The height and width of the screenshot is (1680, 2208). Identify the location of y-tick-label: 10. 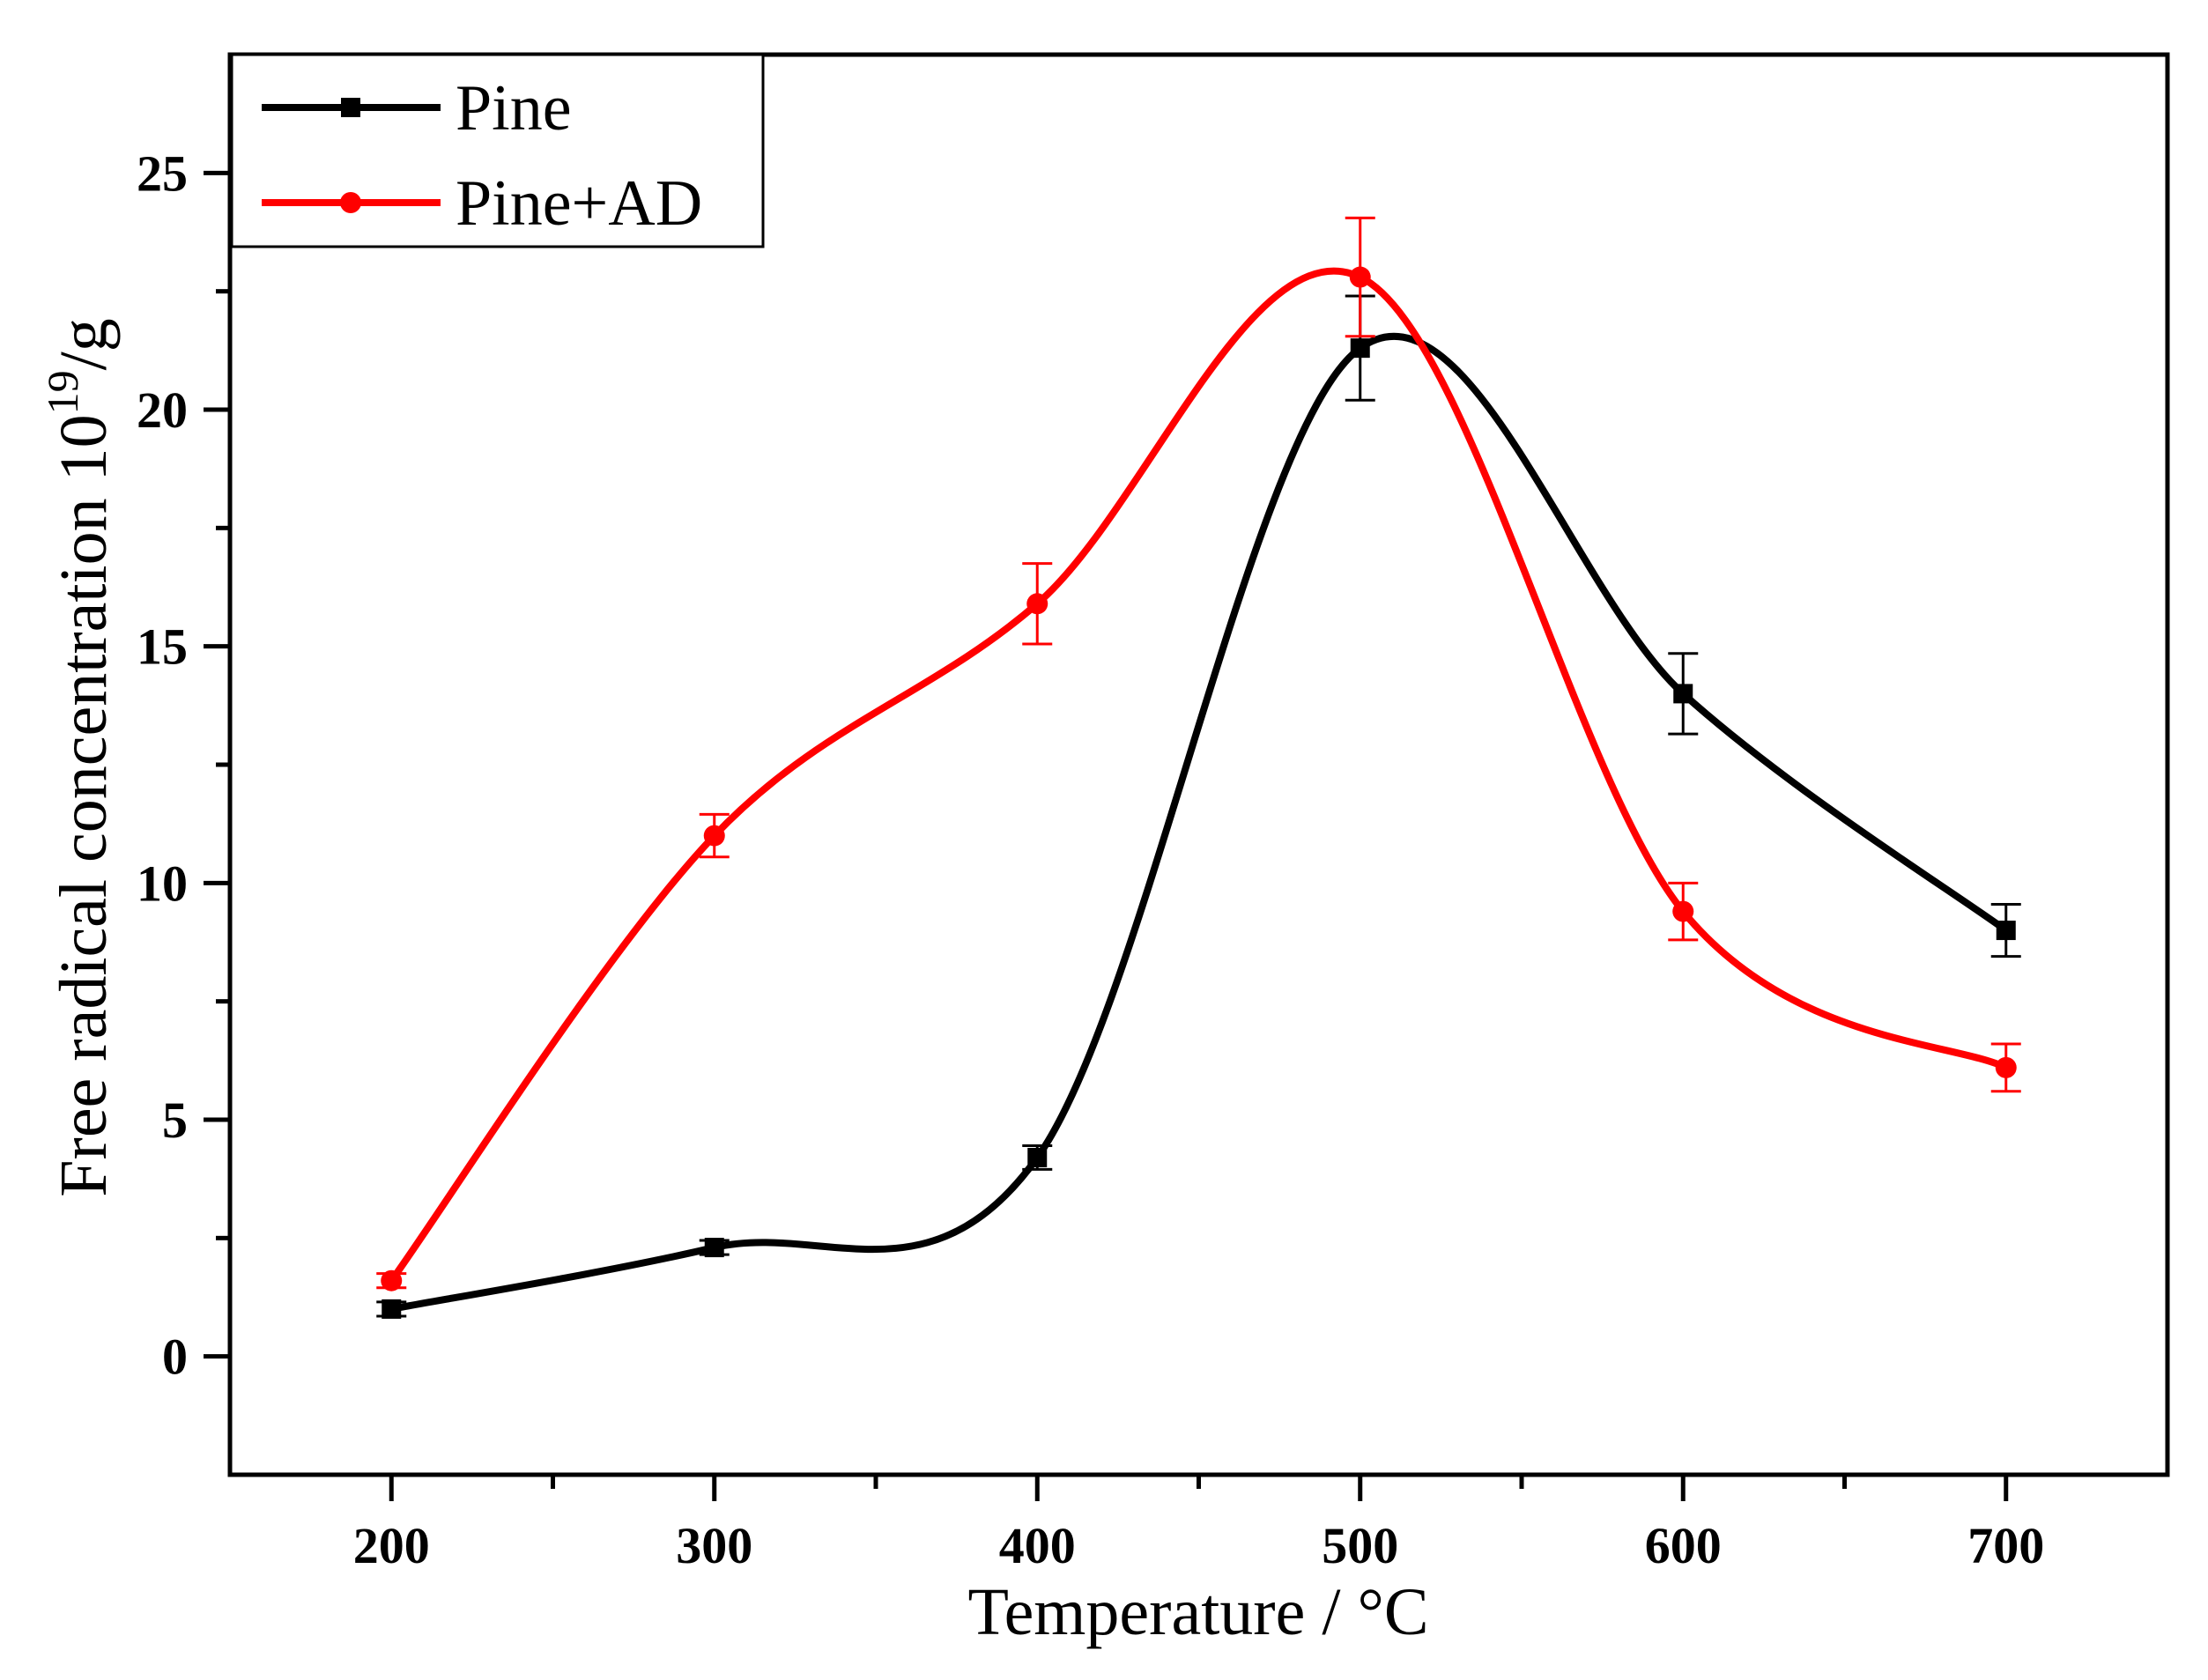
(163, 883).